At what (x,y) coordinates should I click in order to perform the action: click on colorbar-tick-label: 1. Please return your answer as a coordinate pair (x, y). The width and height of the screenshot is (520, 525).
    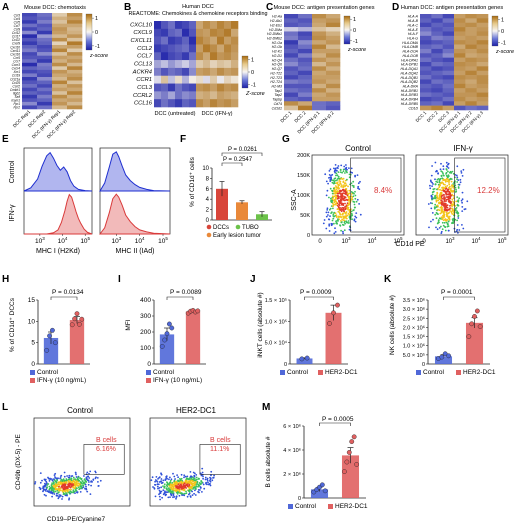
    Looking at the image, I should click on (502, 20).